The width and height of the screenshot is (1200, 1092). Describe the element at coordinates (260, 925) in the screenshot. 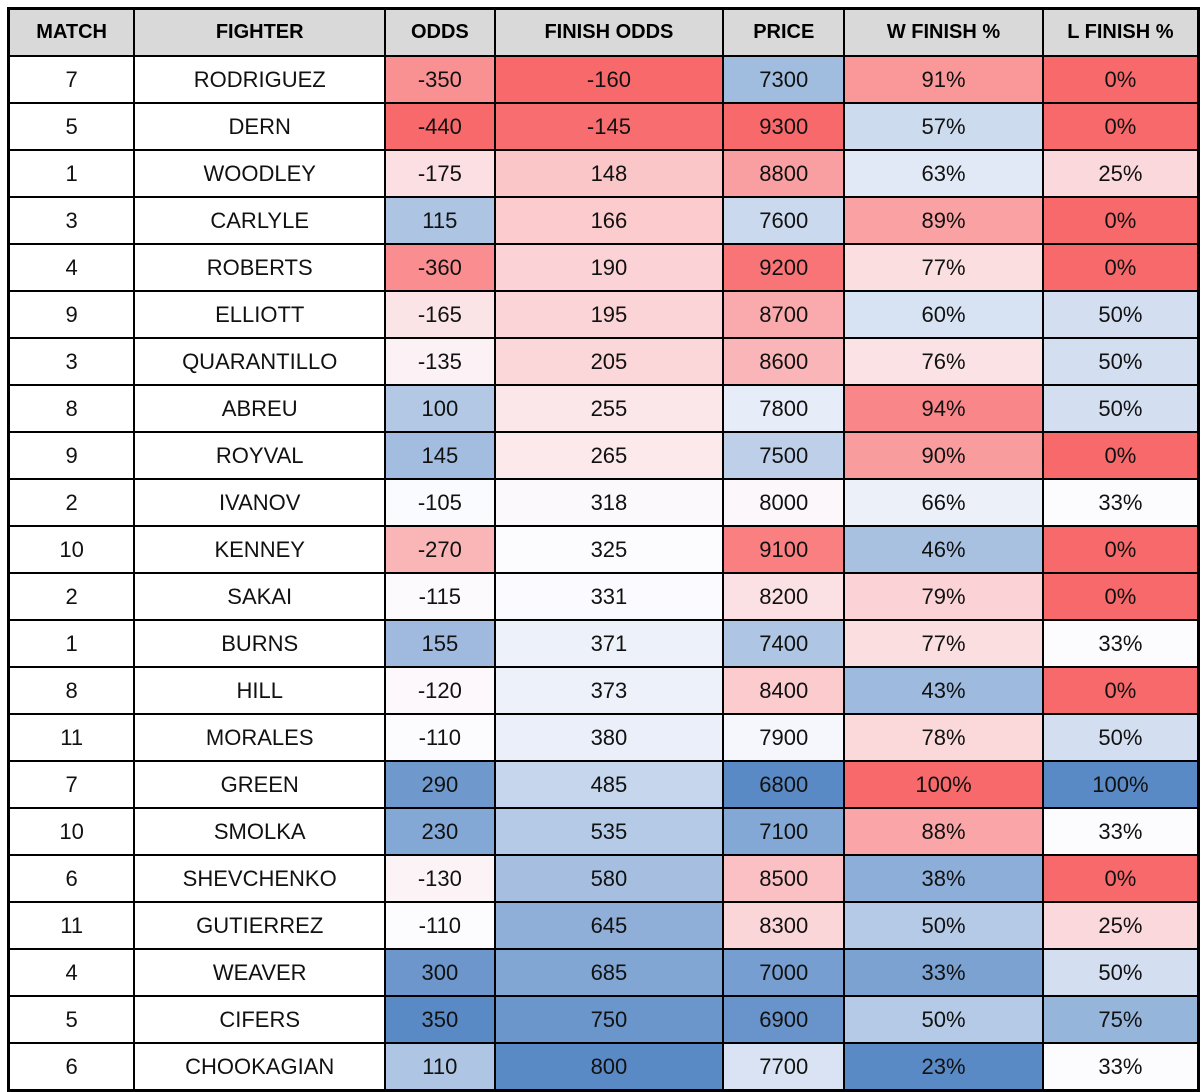

I see `cell-fighter: GUTIERREZ` at that location.